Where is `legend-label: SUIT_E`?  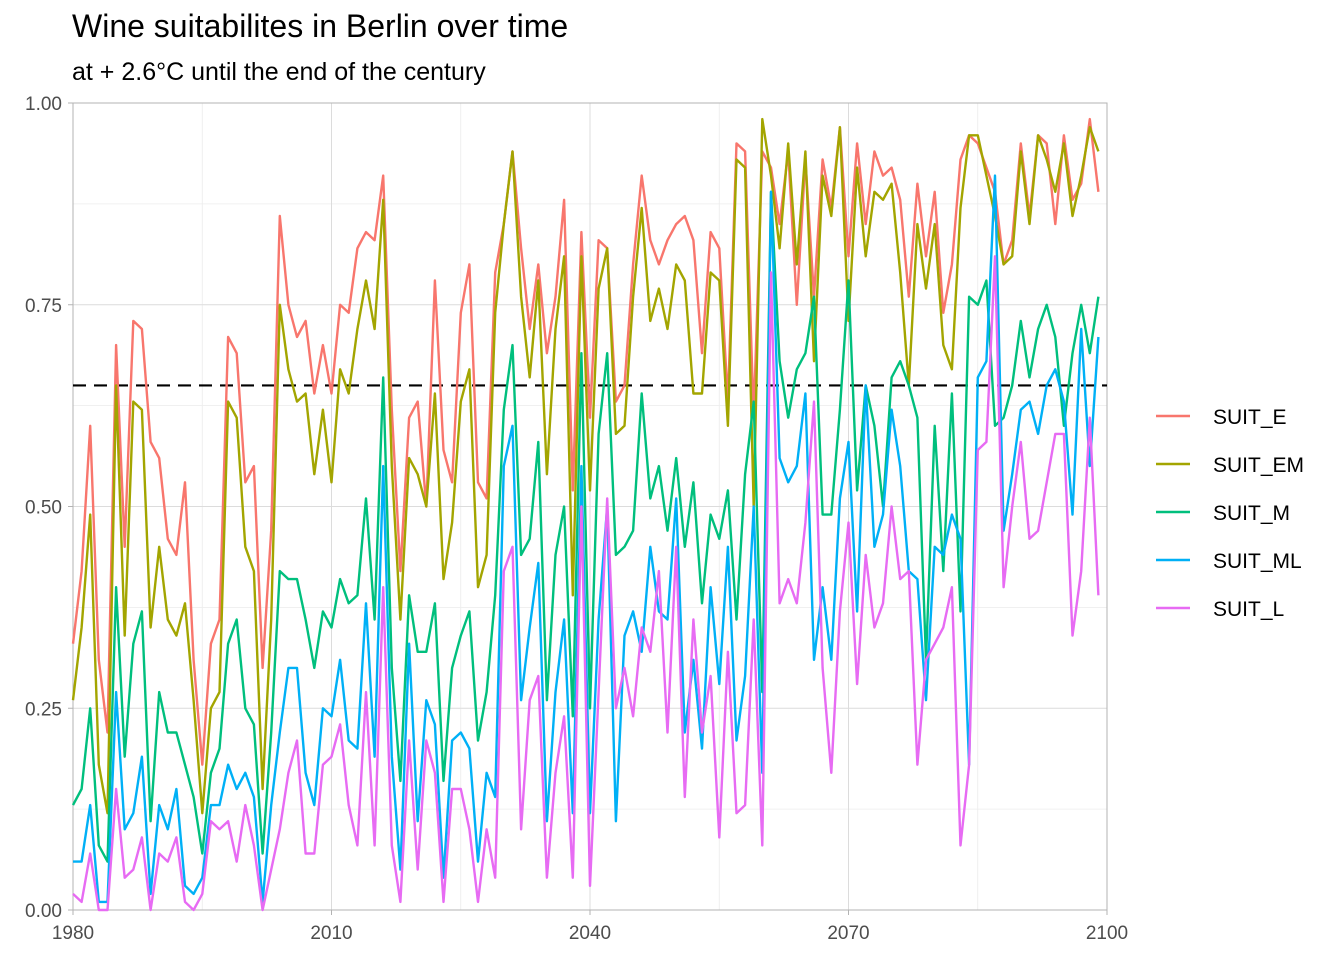 legend-label: SUIT_E is located at coordinates (1250, 417).